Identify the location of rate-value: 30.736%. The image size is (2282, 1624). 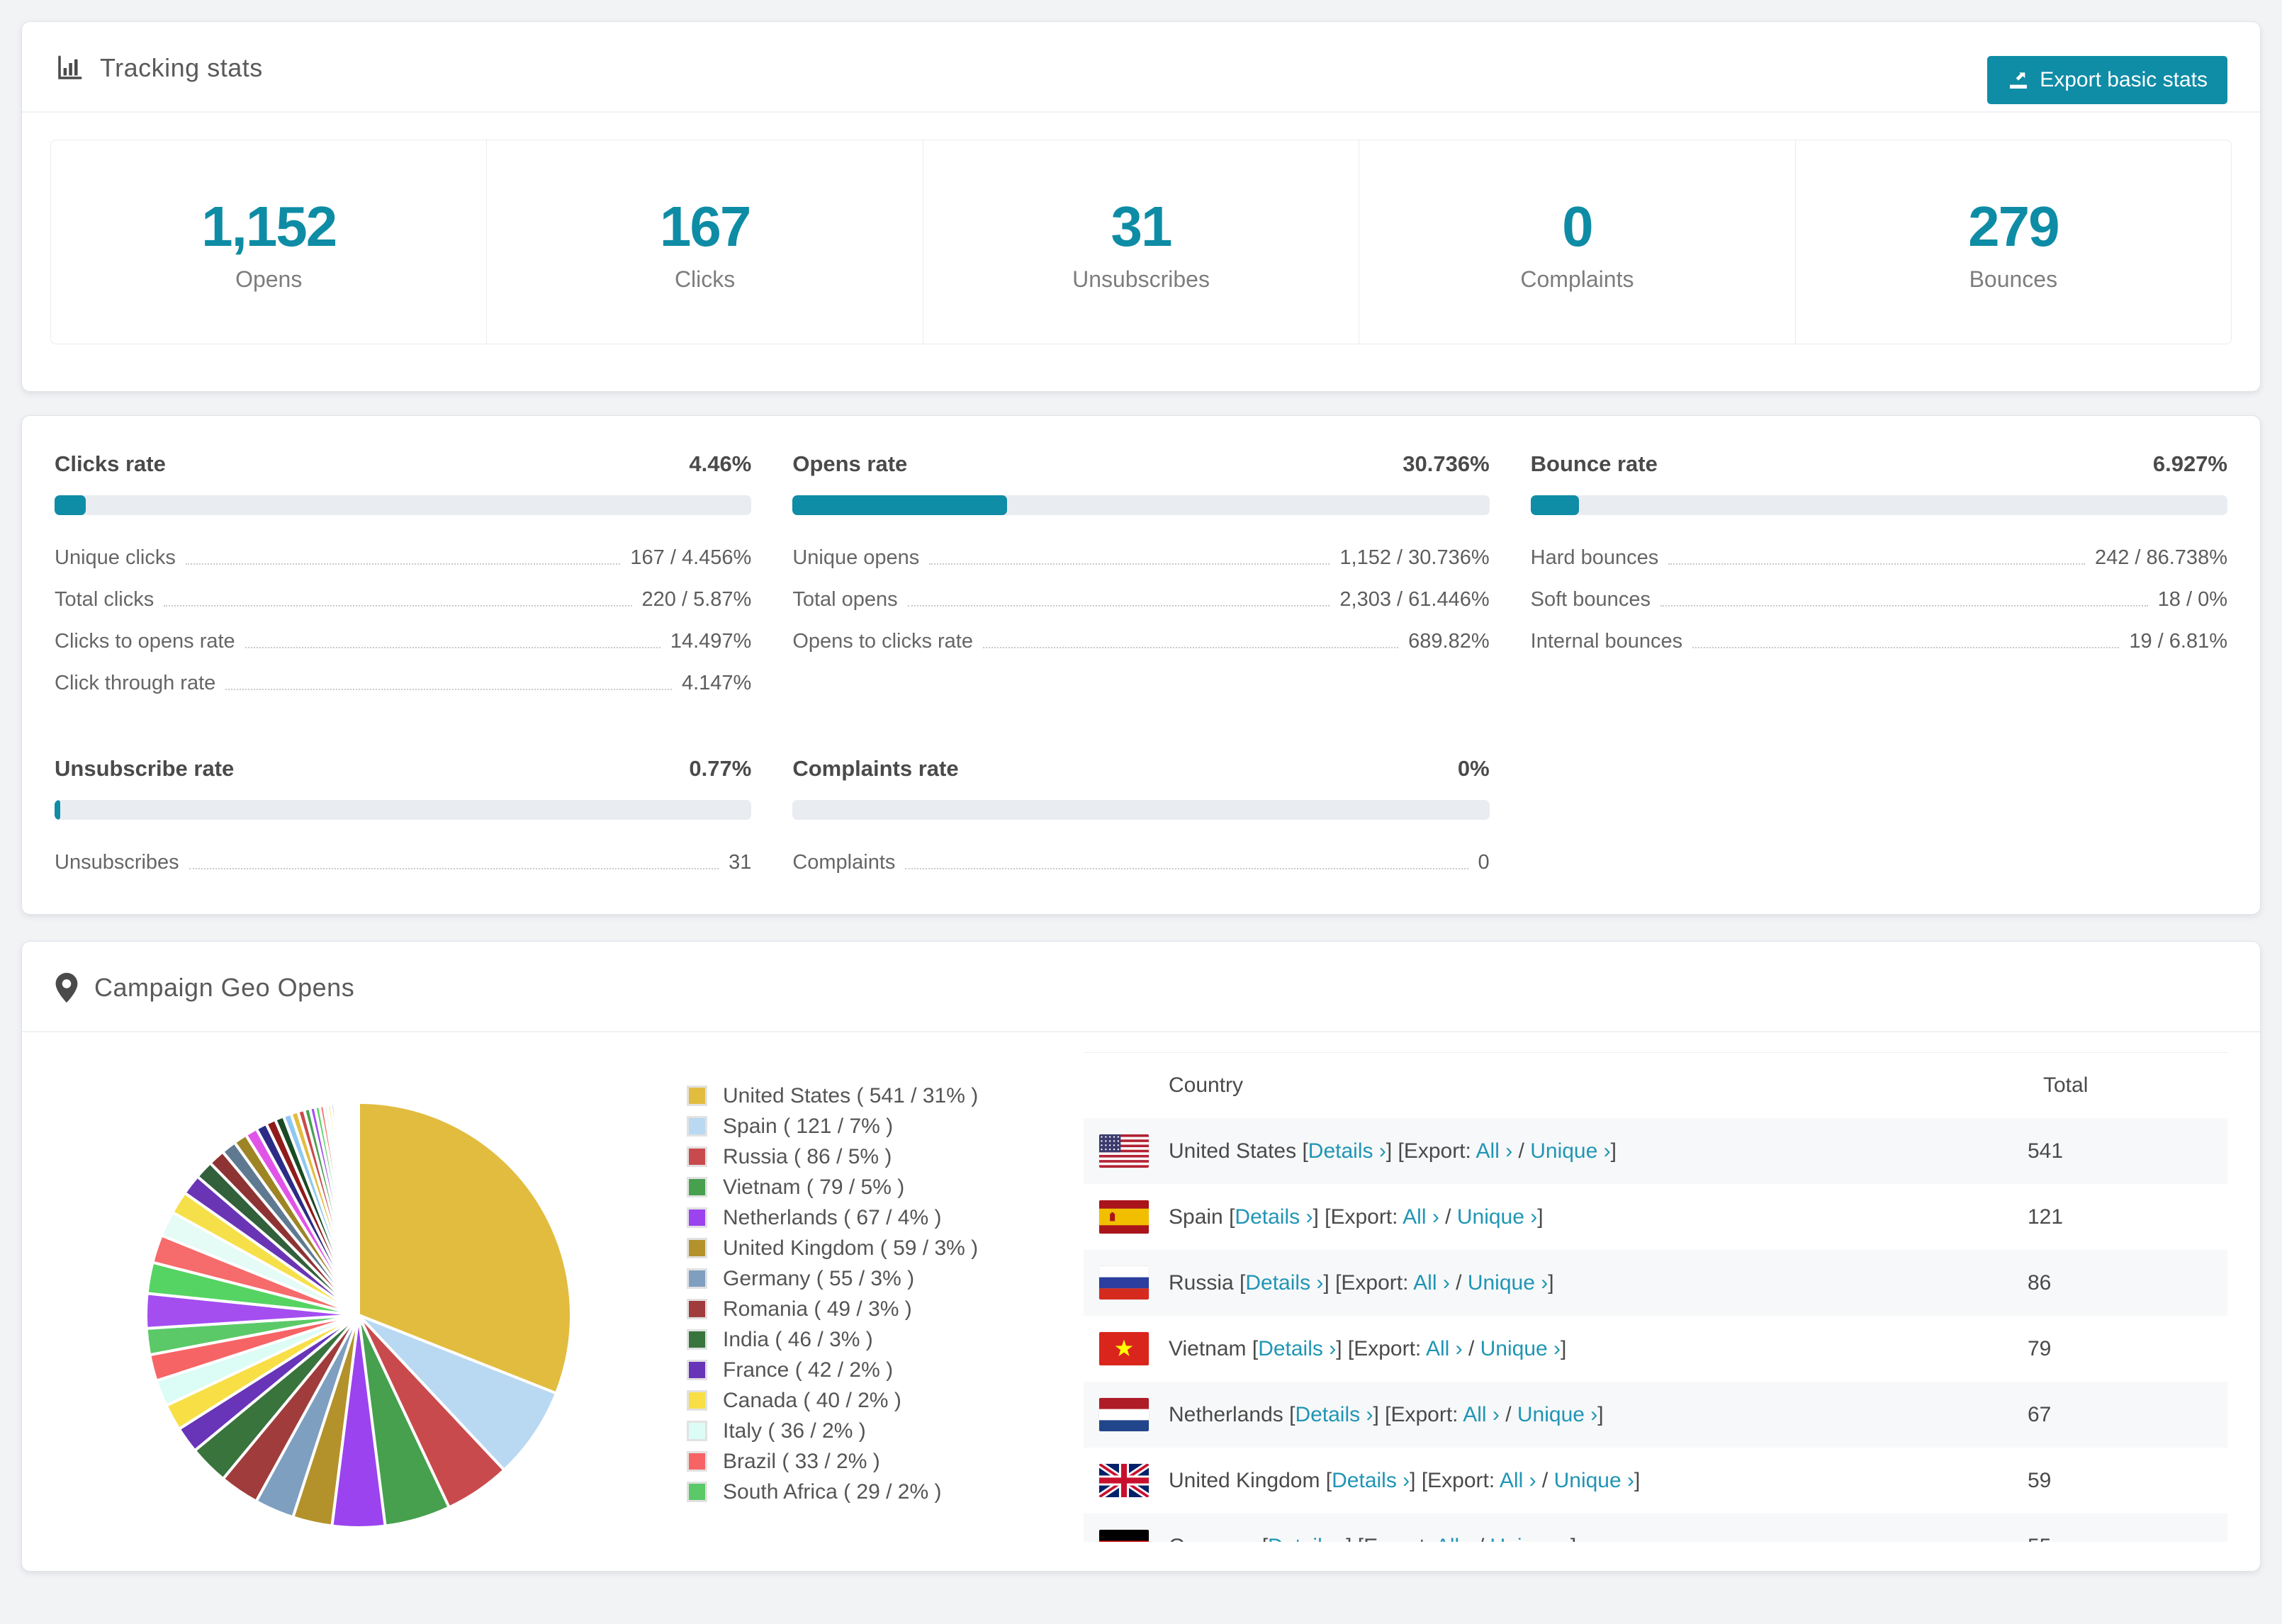
(1446, 463).